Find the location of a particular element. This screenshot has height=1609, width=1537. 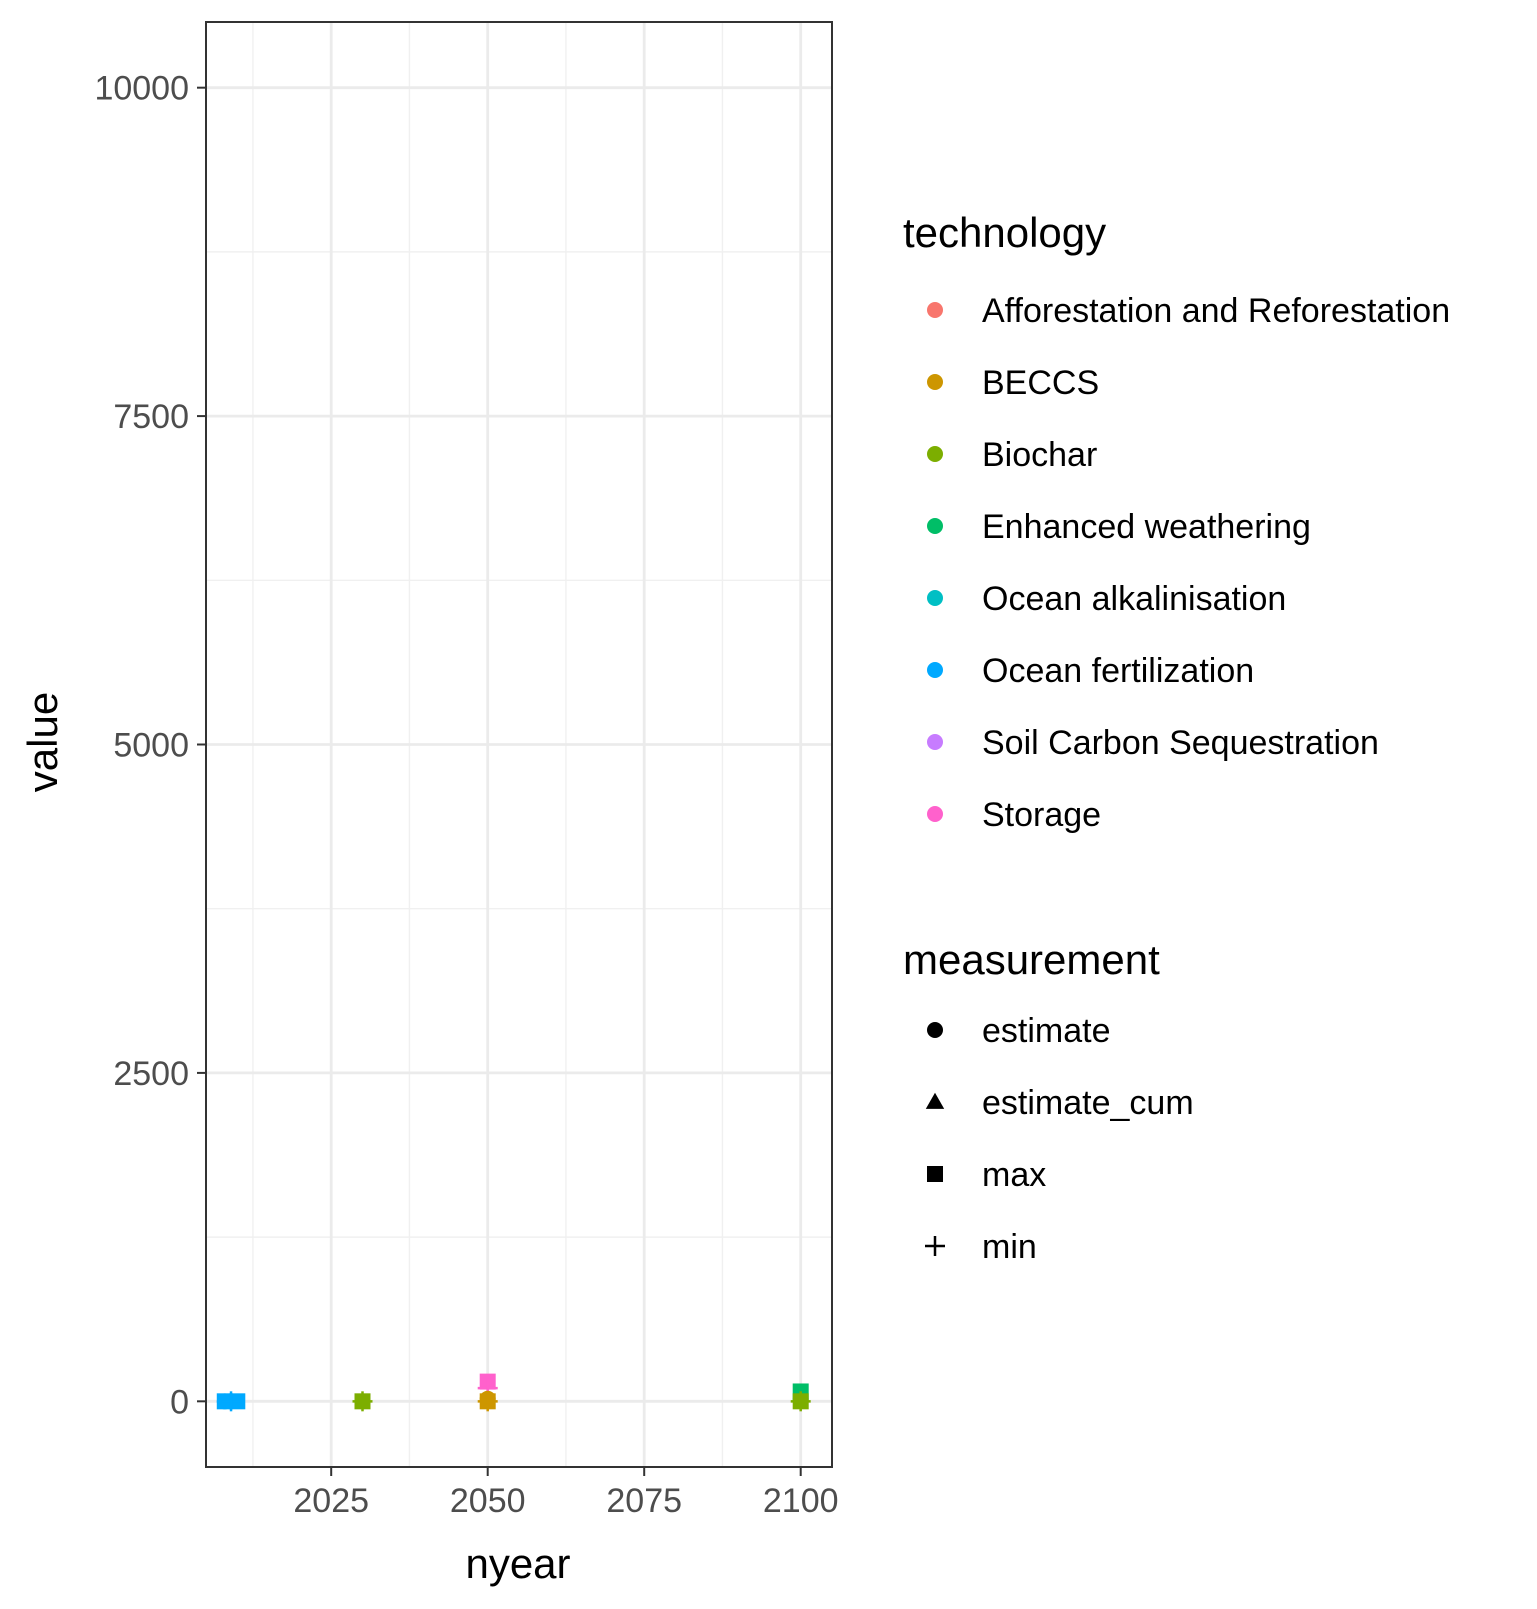

y-tick-label: 2500 is located at coordinates (151, 1074).